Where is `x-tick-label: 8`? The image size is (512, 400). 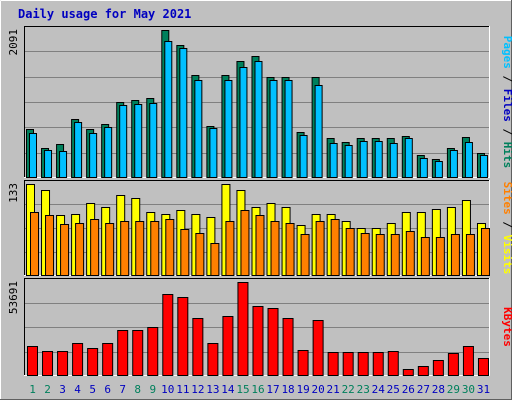 x-tick-label: 8 is located at coordinates (137, 389).